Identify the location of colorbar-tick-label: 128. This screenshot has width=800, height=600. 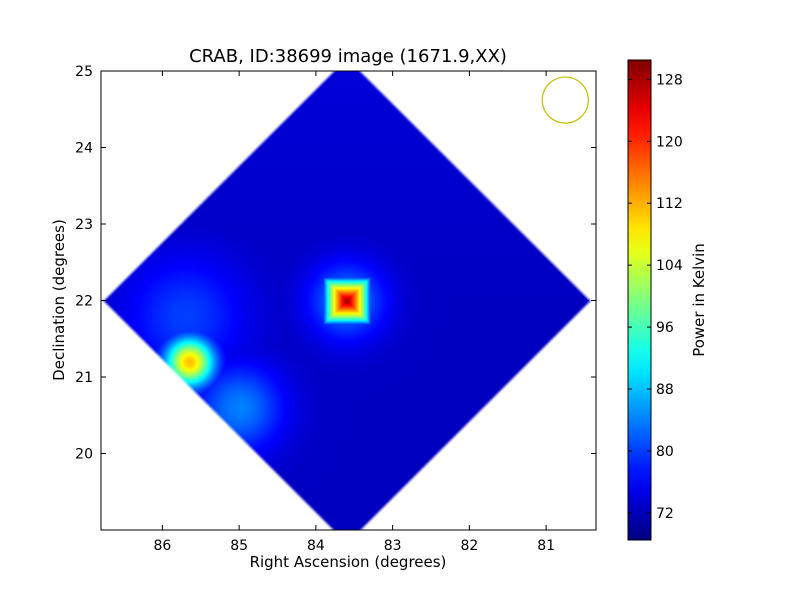
(669, 80).